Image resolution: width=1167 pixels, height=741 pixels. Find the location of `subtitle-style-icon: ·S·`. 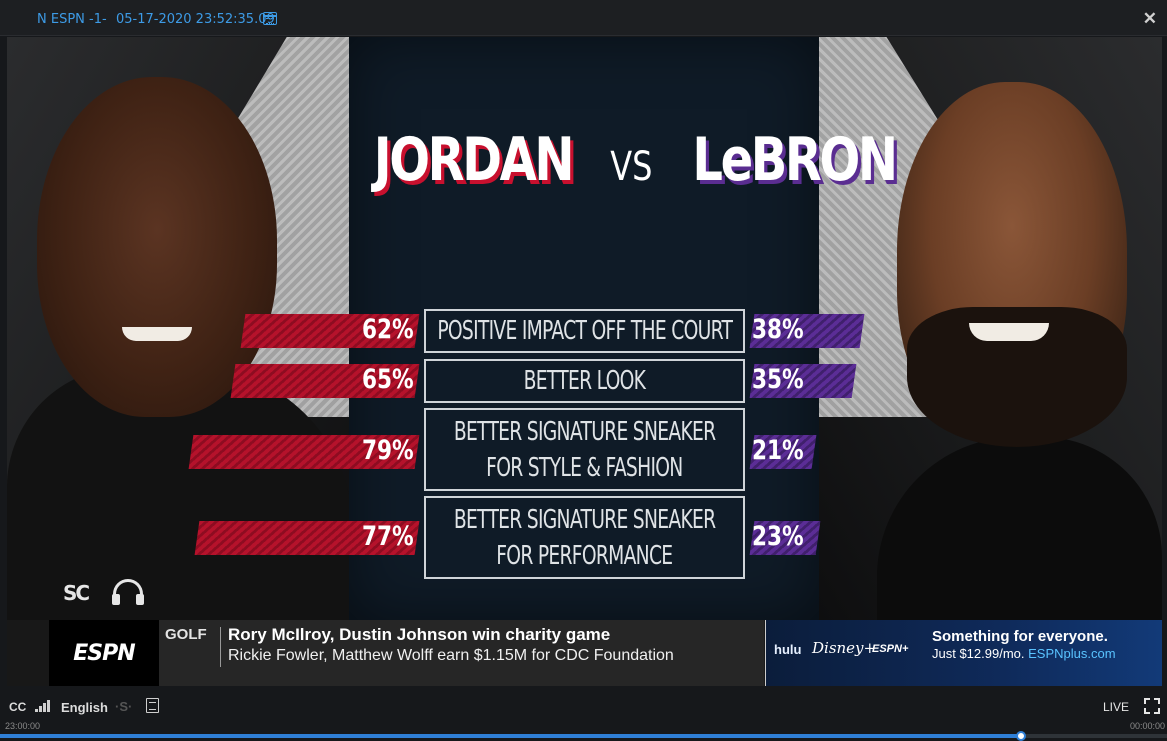

subtitle-style-icon: ·S· is located at coordinates (124, 706).